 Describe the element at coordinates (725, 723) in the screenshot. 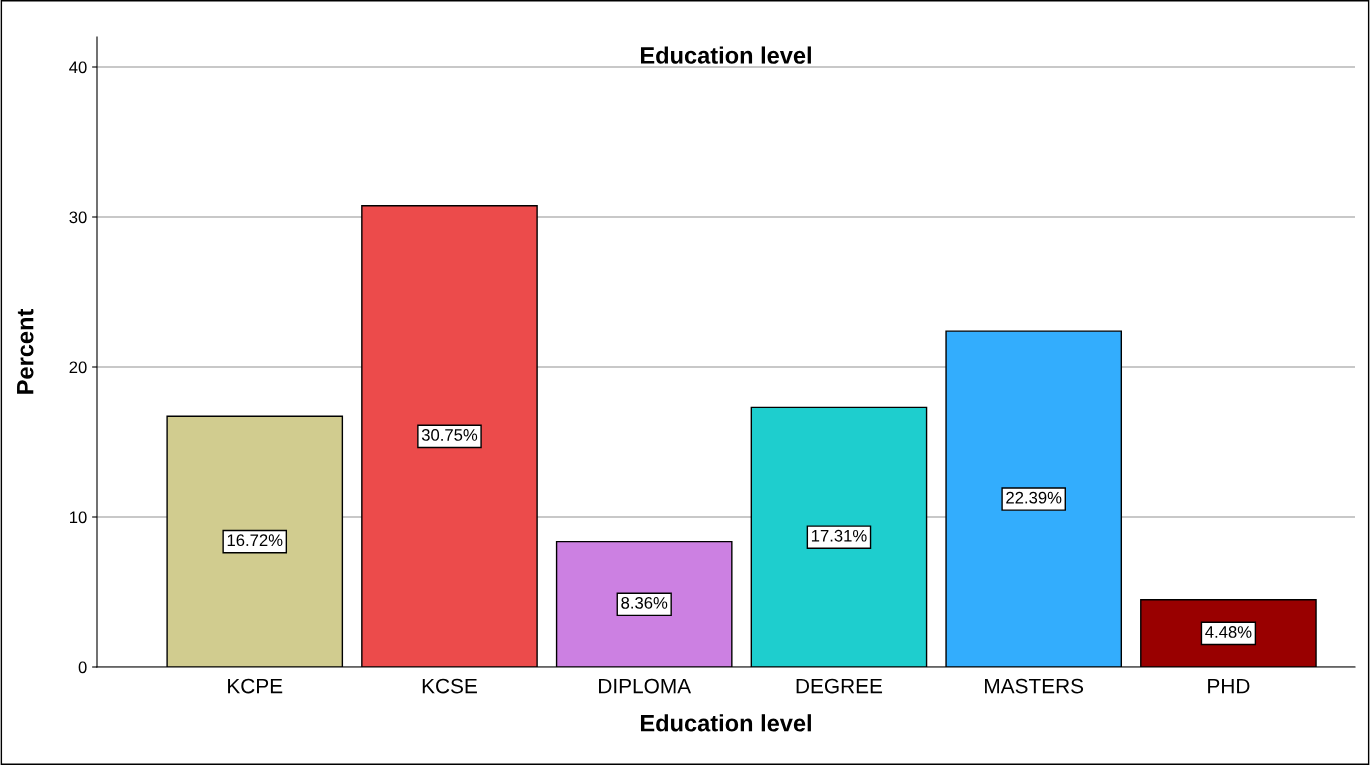

I see `x-axis-title: Education level` at that location.